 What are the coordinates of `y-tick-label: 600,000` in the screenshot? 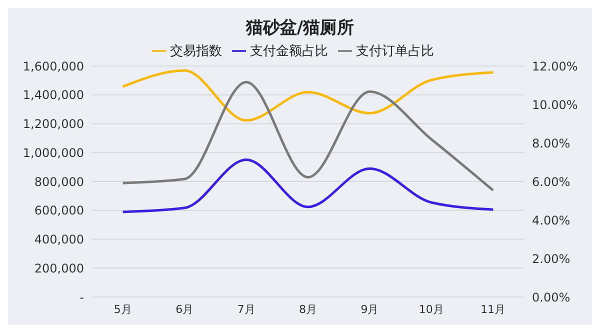 It's located at (59, 211).